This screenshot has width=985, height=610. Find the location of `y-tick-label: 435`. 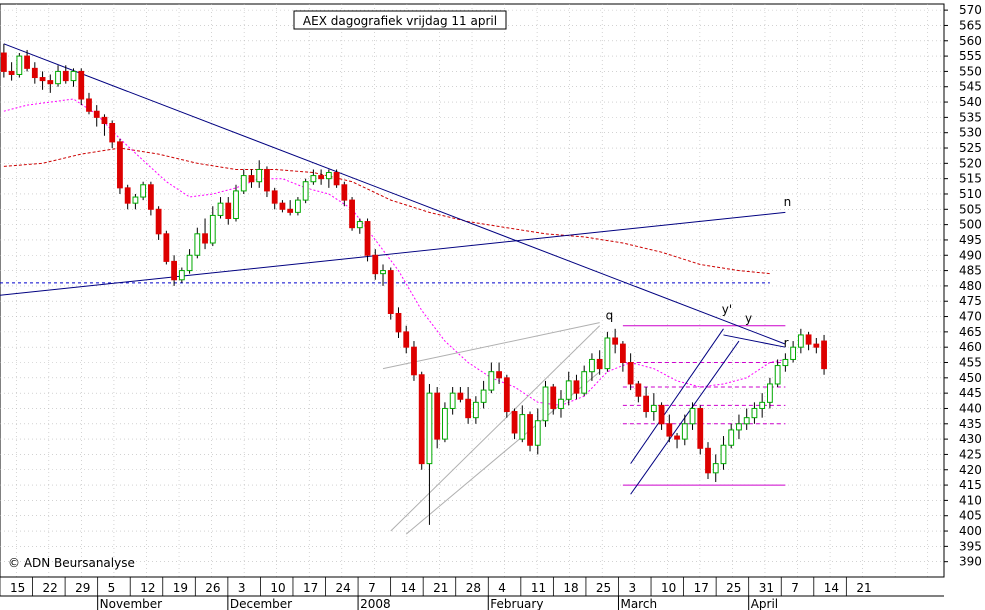

y-tick-label: 435 is located at coordinates (970, 424).